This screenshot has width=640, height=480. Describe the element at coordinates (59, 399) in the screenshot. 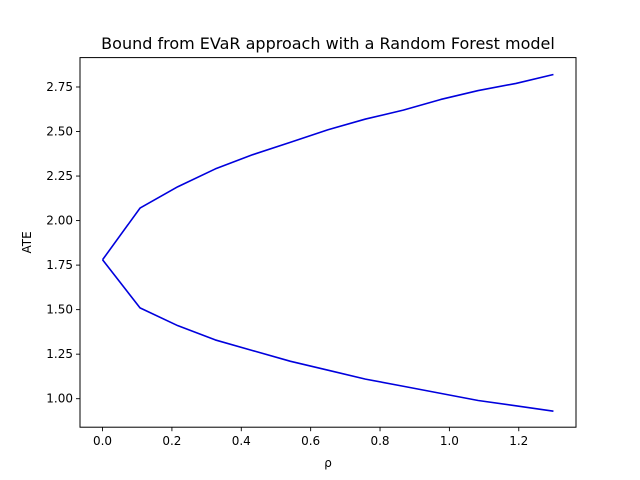

I see `y-tick-label: 1.00` at that location.